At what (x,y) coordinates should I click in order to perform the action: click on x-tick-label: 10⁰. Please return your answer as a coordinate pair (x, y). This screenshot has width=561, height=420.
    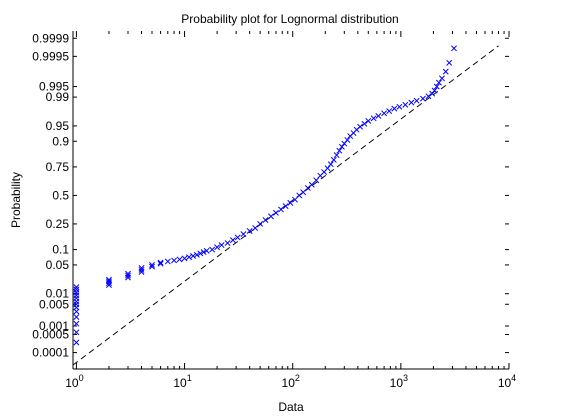
    Looking at the image, I should click on (74, 381).